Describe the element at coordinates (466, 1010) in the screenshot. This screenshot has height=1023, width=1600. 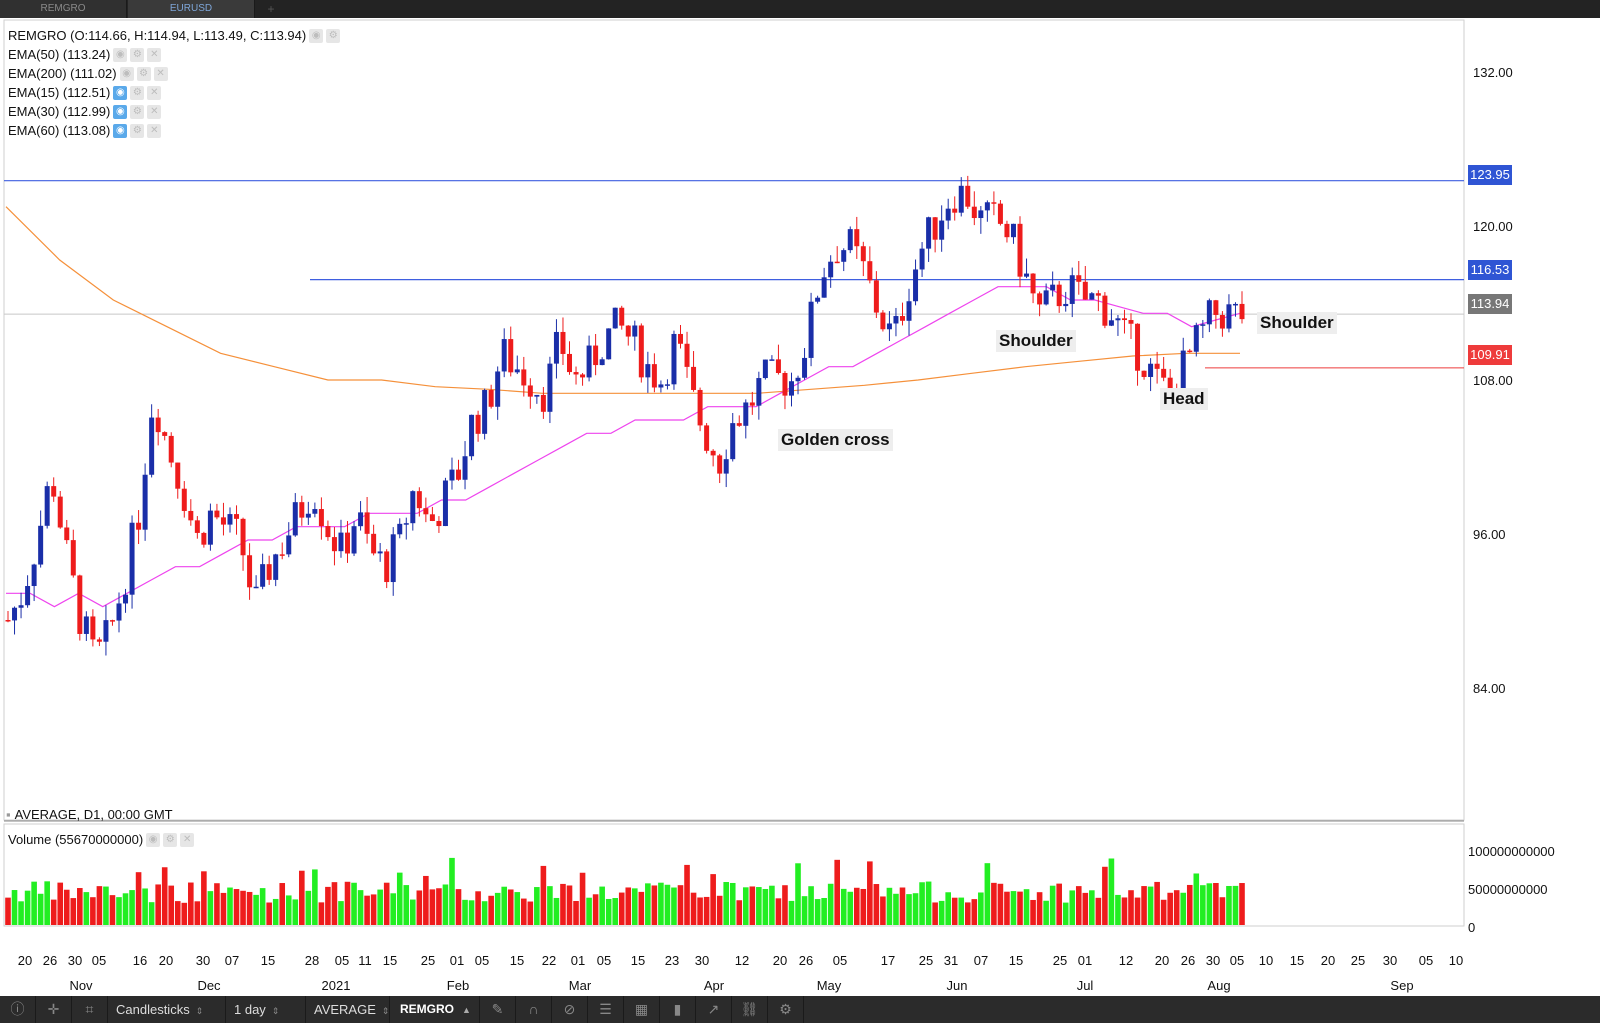
I see `chevron-up-icon: ▲` at that location.